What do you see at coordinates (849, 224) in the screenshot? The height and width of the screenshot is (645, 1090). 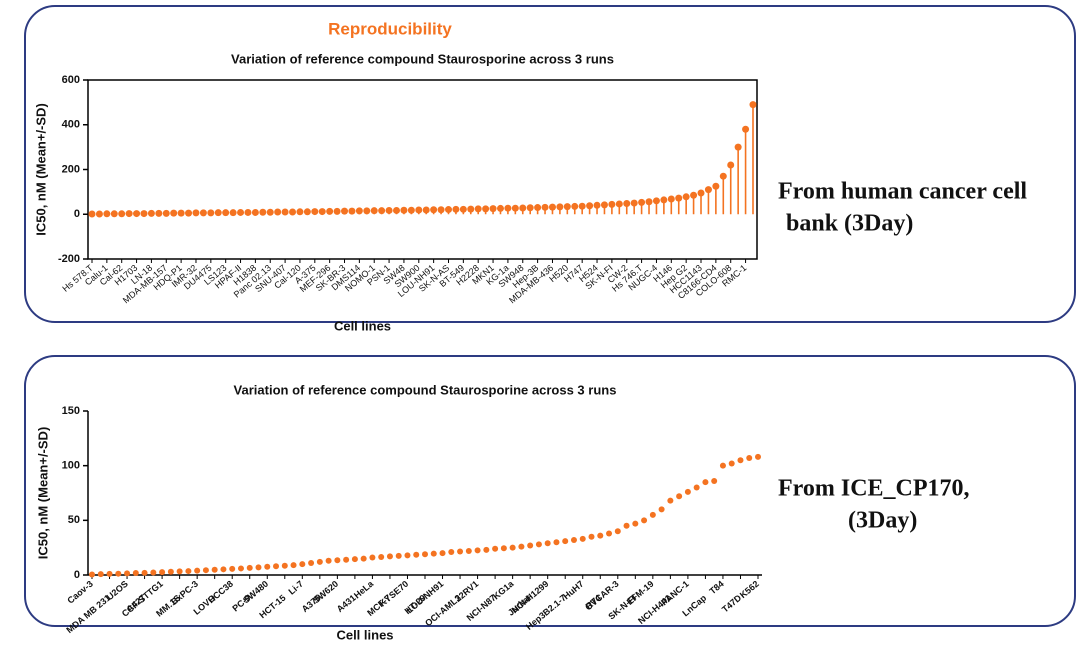 I see `note-line: bank (3Day)` at bounding box center [849, 224].